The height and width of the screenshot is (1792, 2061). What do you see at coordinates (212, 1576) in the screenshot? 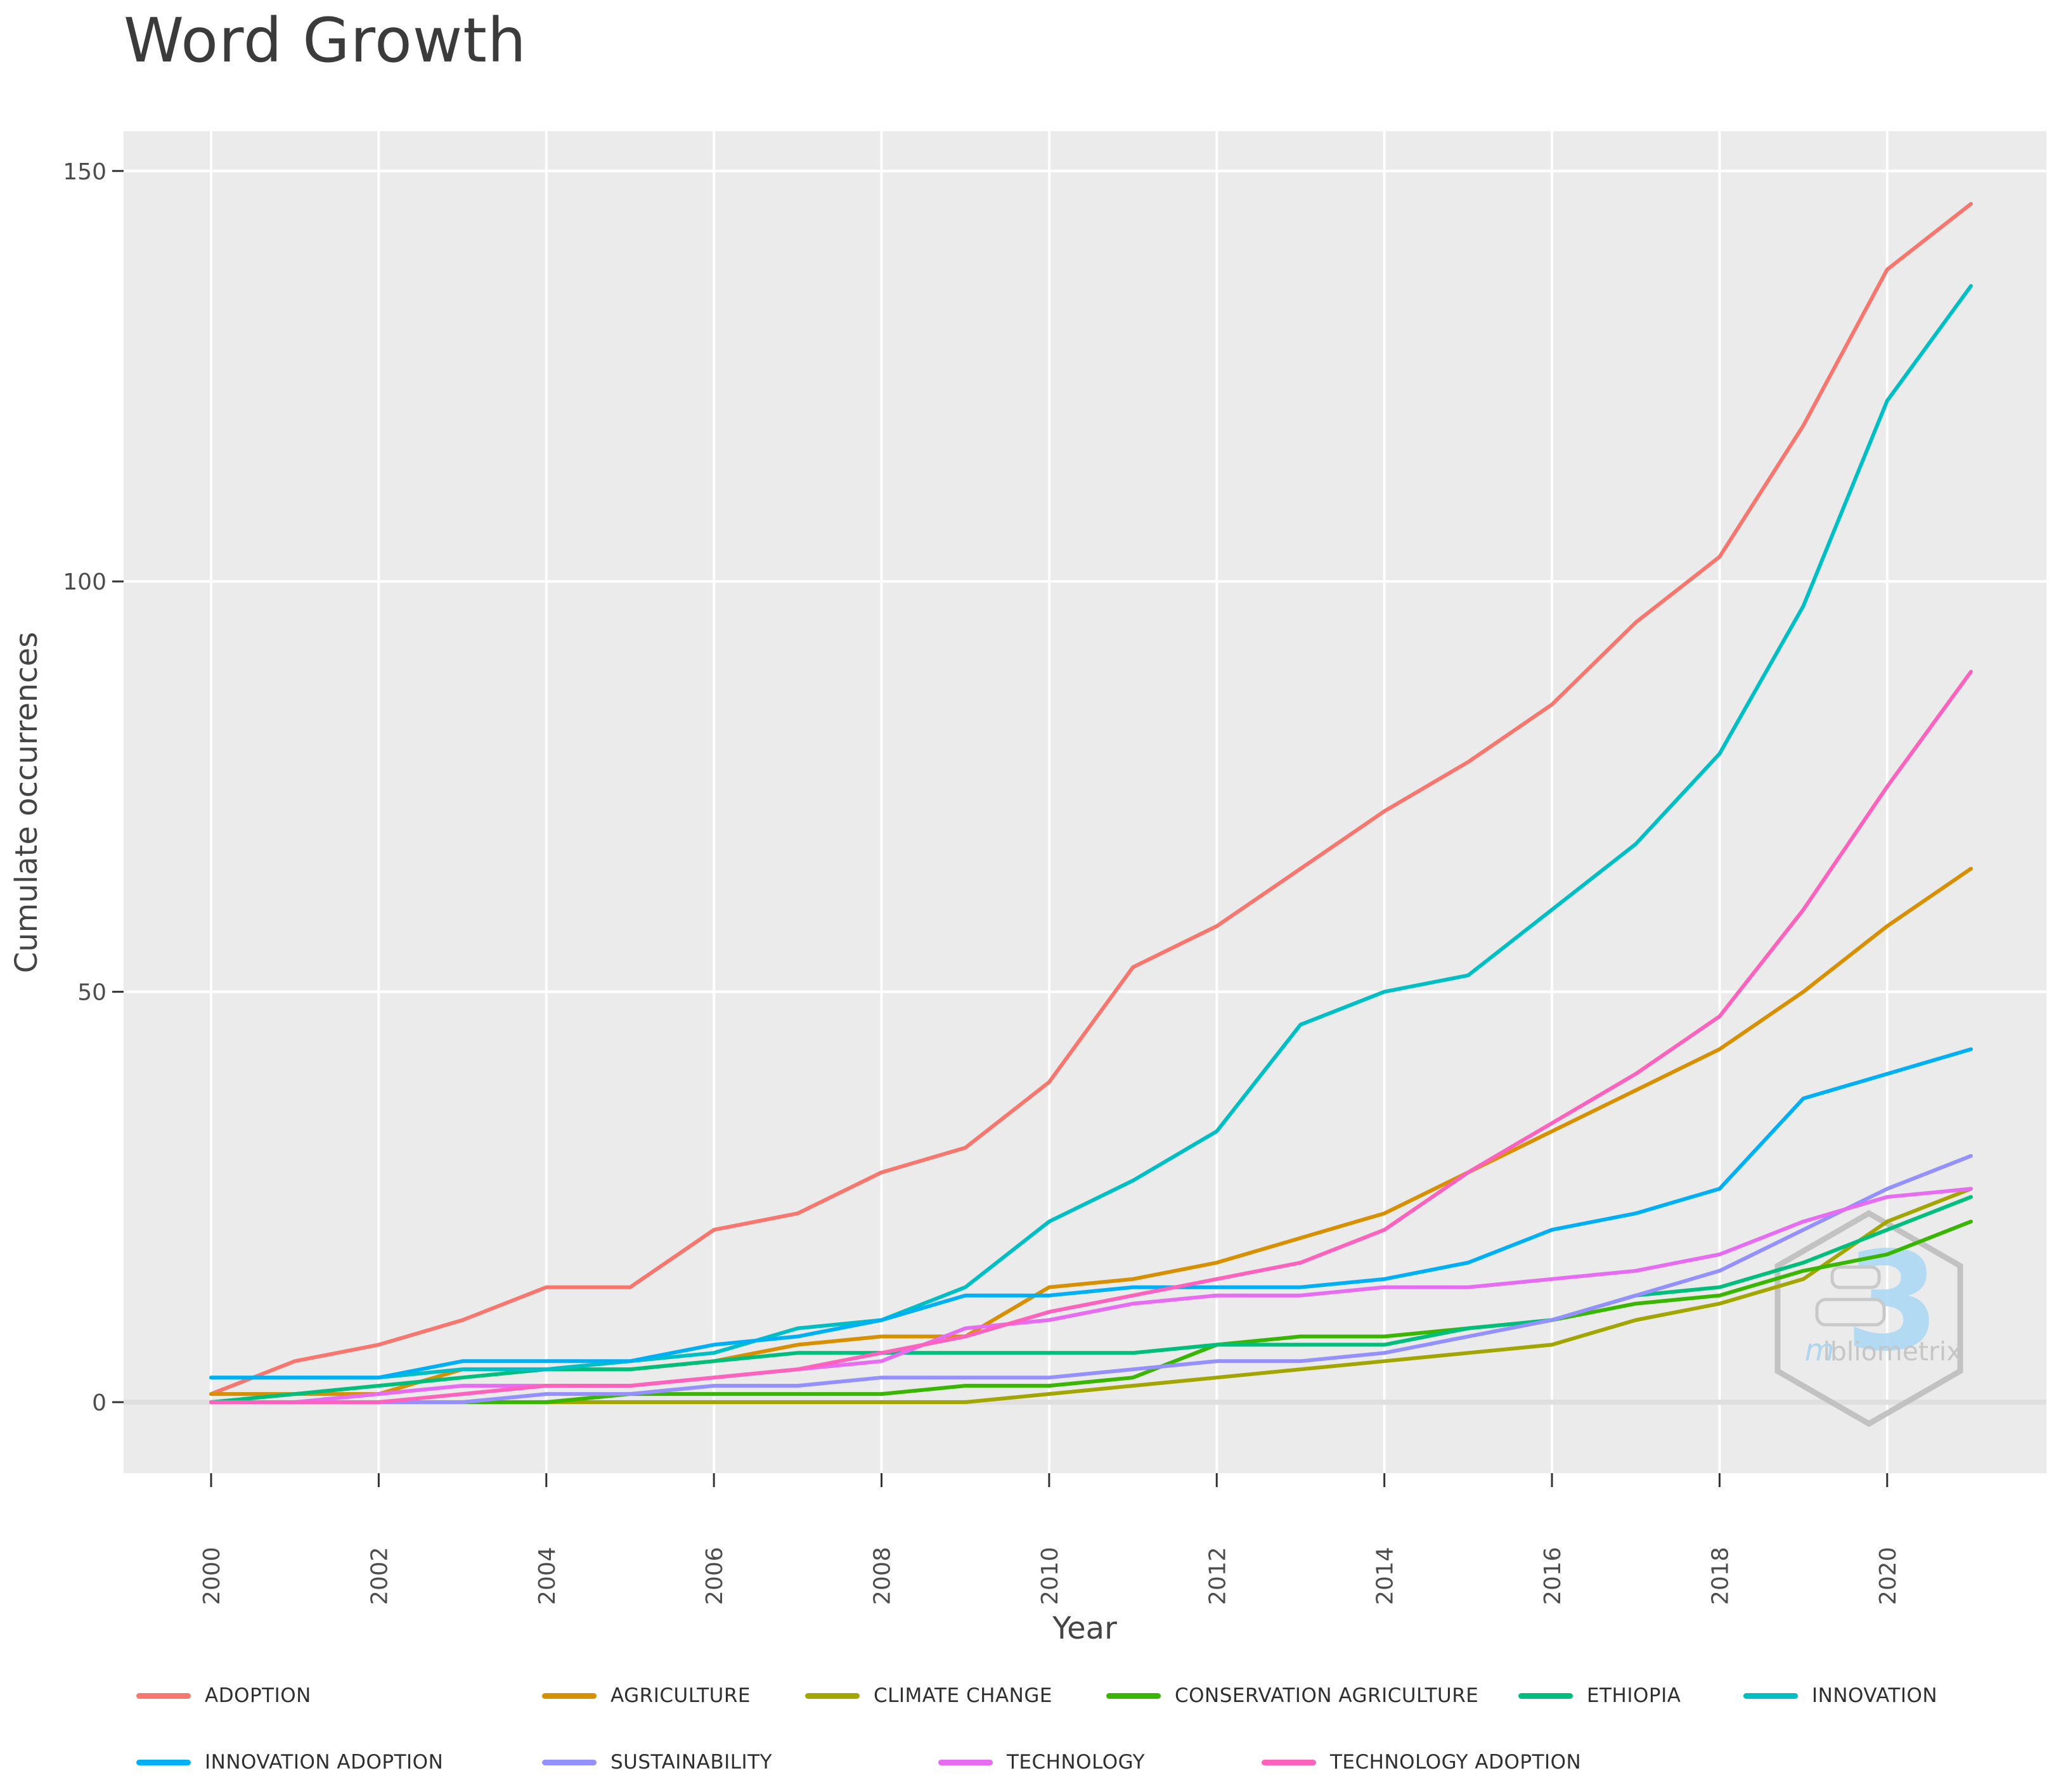
I see `x-tick-label-2000: 2000` at bounding box center [212, 1576].